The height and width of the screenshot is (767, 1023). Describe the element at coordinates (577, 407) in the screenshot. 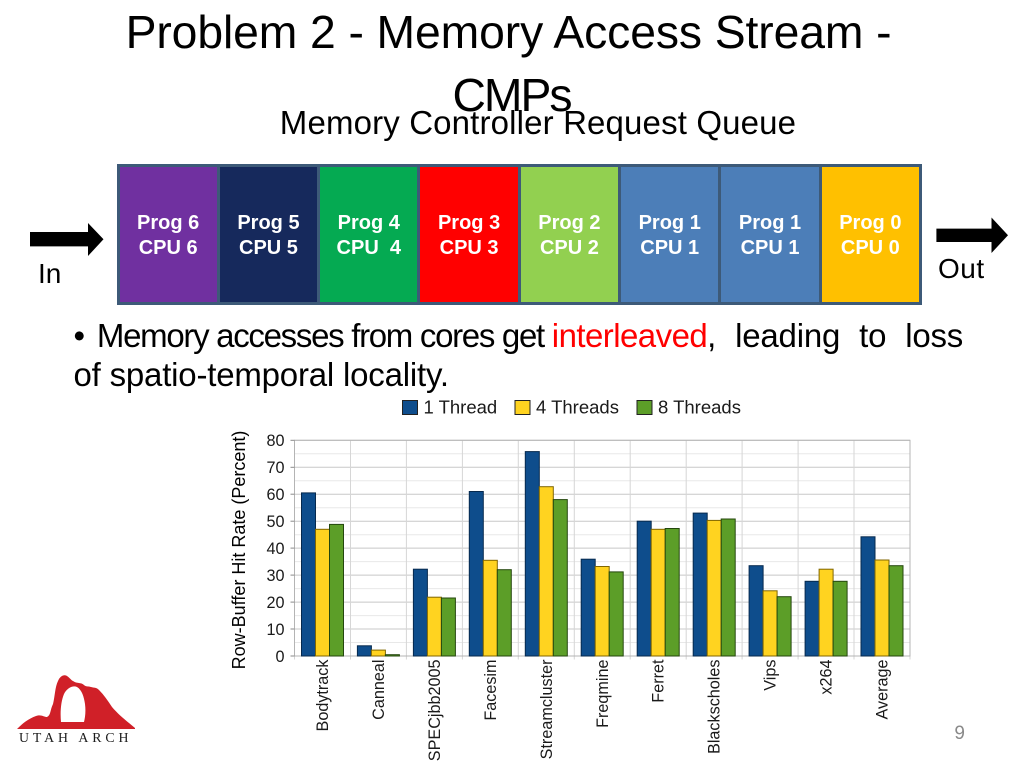

I see `svg-text: 4 Threads` at that location.